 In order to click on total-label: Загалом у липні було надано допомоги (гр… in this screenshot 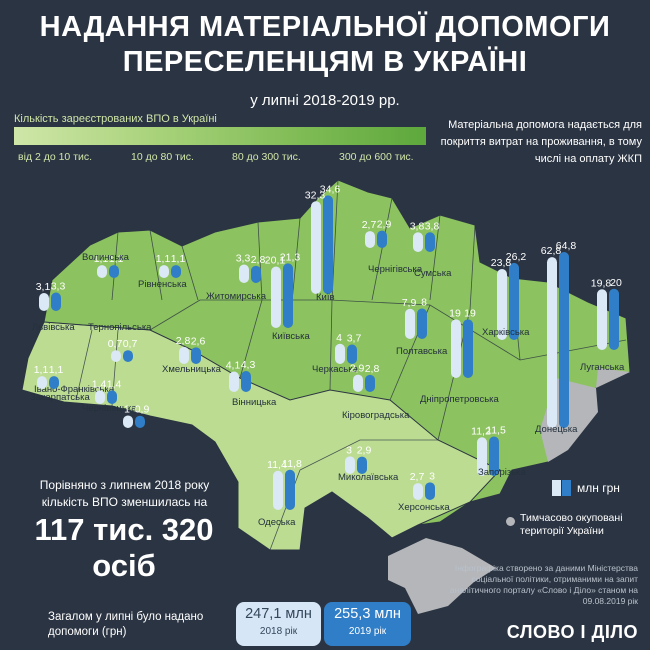, I will do `click(126, 624)`.